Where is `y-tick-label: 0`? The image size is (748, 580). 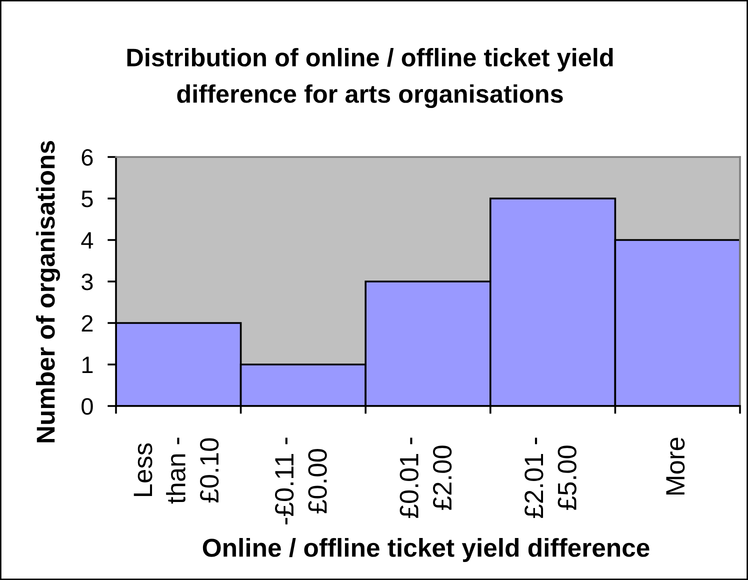
y-tick-label: 0 is located at coordinates (87, 406).